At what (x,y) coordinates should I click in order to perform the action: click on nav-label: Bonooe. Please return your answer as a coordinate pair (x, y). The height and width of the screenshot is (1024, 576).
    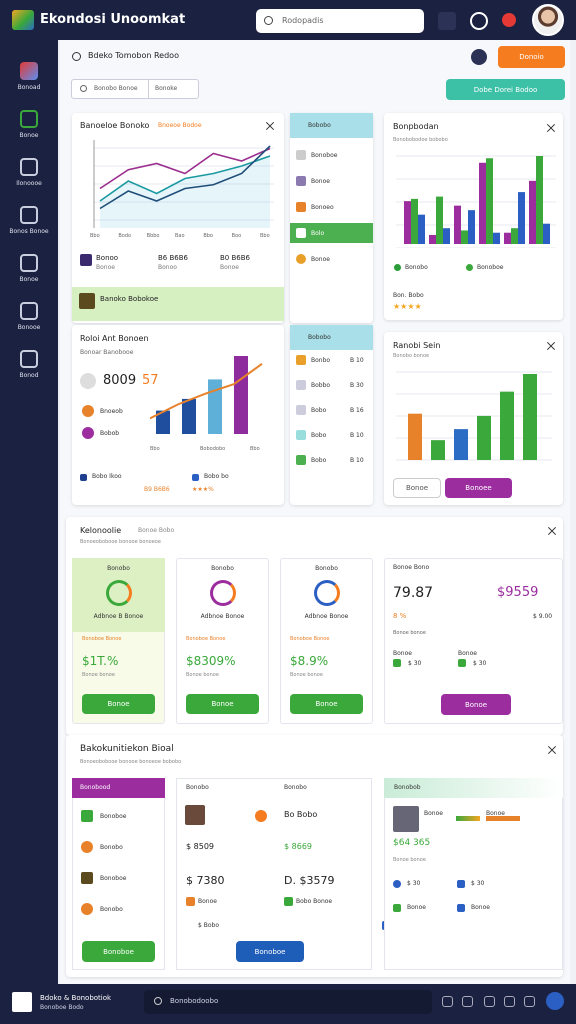
    Looking at the image, I should click on (29, 327).